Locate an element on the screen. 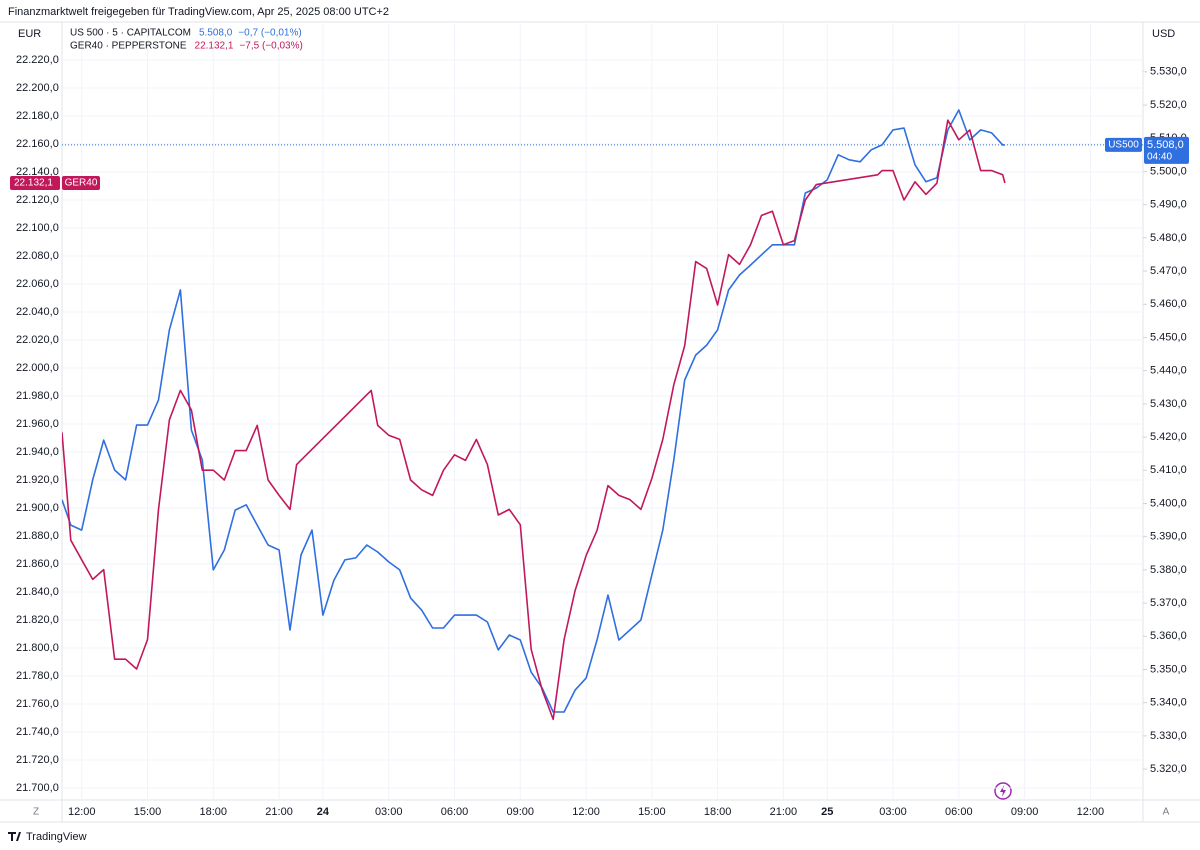 The width and height of the screenshot is (1200, 850). scale-button: Z is located at coordinates (36, 812).